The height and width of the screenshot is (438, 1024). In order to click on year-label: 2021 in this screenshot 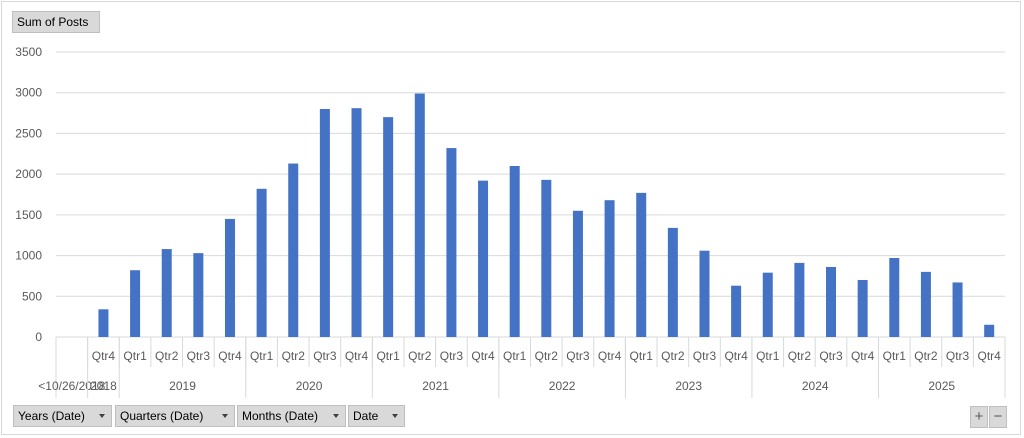, I will do `click(435, 386)`.